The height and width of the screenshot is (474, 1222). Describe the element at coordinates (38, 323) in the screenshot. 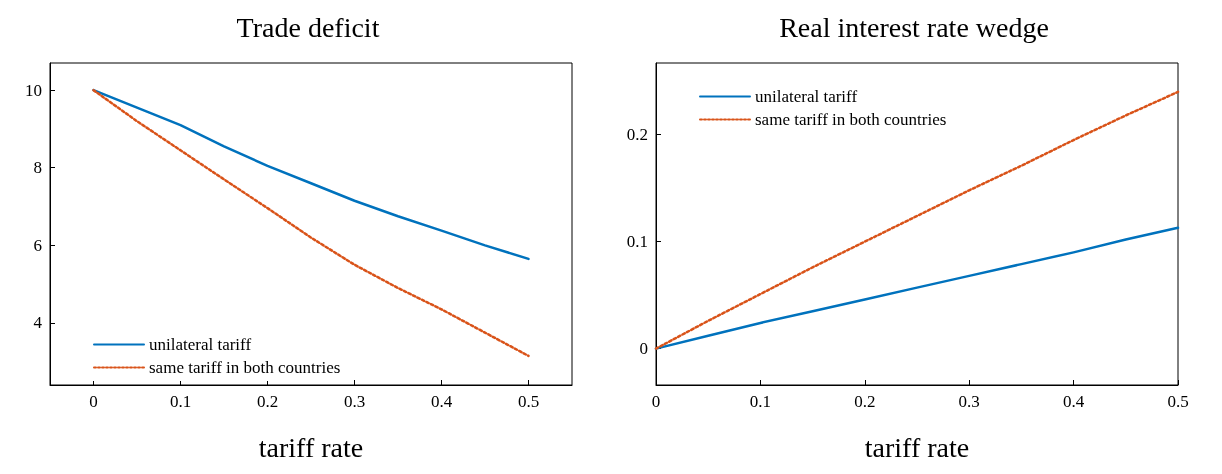

I see `y-tick-label: 4` at that location.